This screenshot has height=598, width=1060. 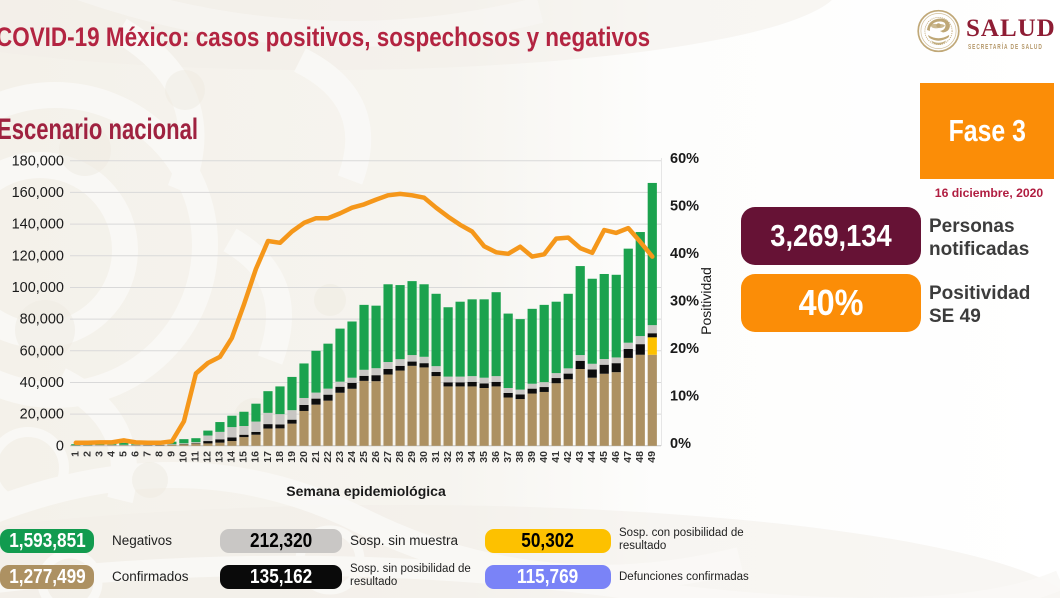 What do you see at coordinates (292, 457) in the screenshot?
I see `svg-text: 19` at bounding box center [292, 457].